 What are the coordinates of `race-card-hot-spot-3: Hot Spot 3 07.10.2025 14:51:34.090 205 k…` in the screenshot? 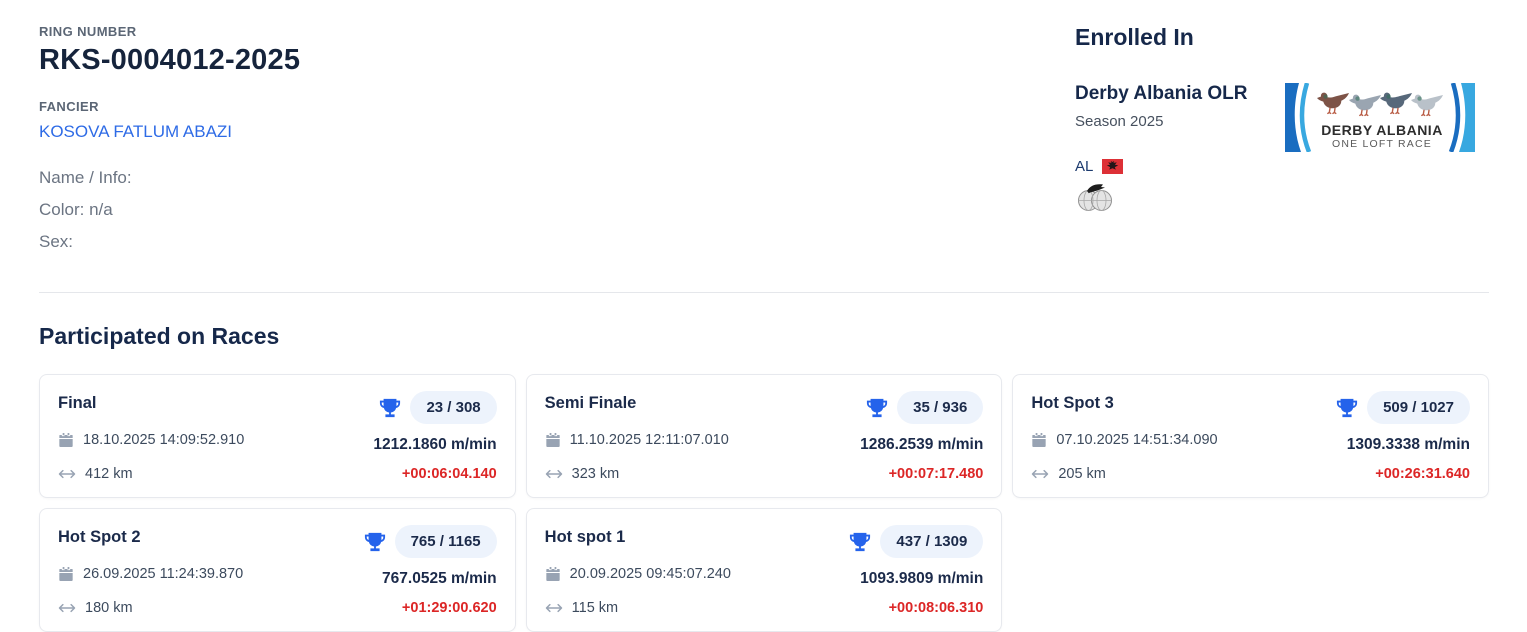 It's located at (1250, 436).